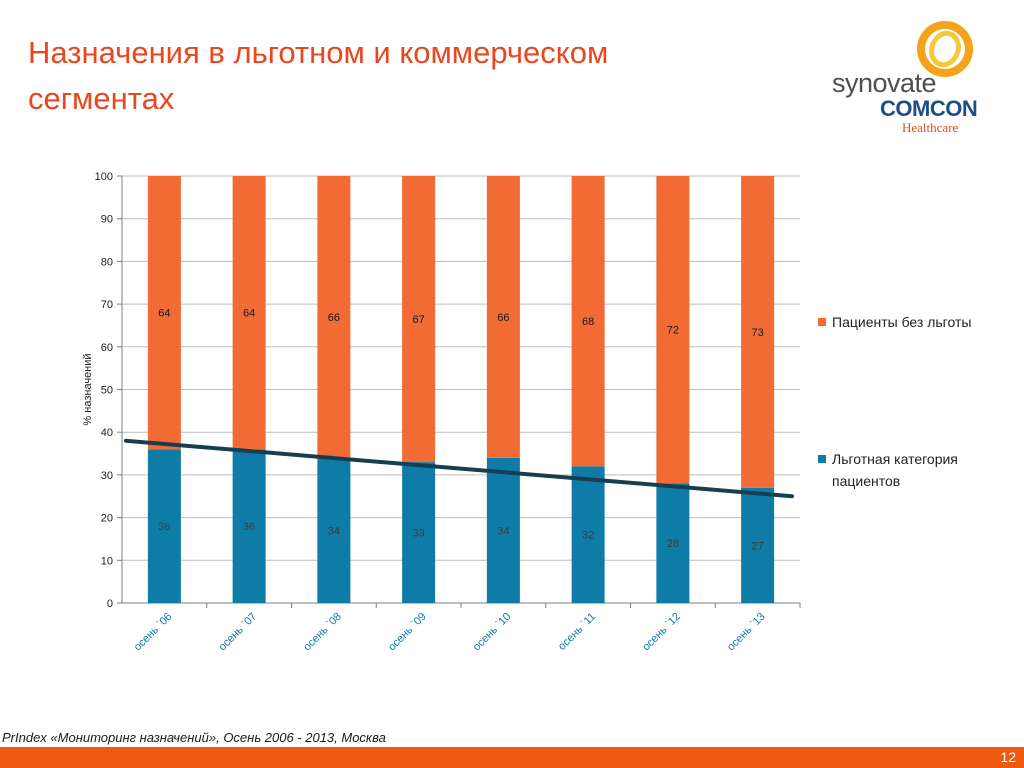 The image size is (1024, 768). I want to click on data-label-non-benefit: 72, so click(673, 331).